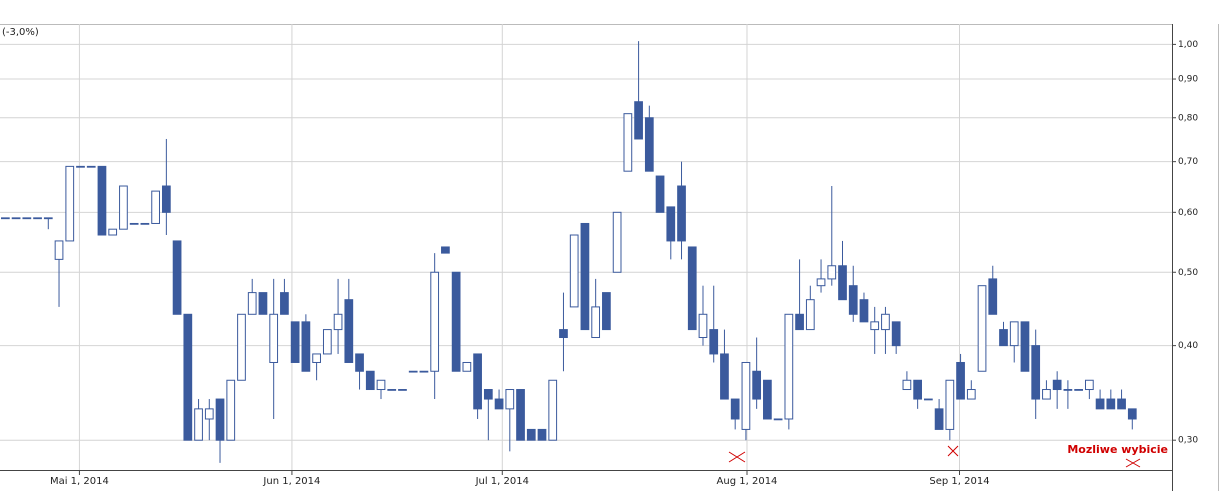 This screenshot has width=1224, height=491. What do you see at coordinates (1188, 162) in the screenshot?
I see `y-tick-label: 0,70` at bounding box center [1188, 162].